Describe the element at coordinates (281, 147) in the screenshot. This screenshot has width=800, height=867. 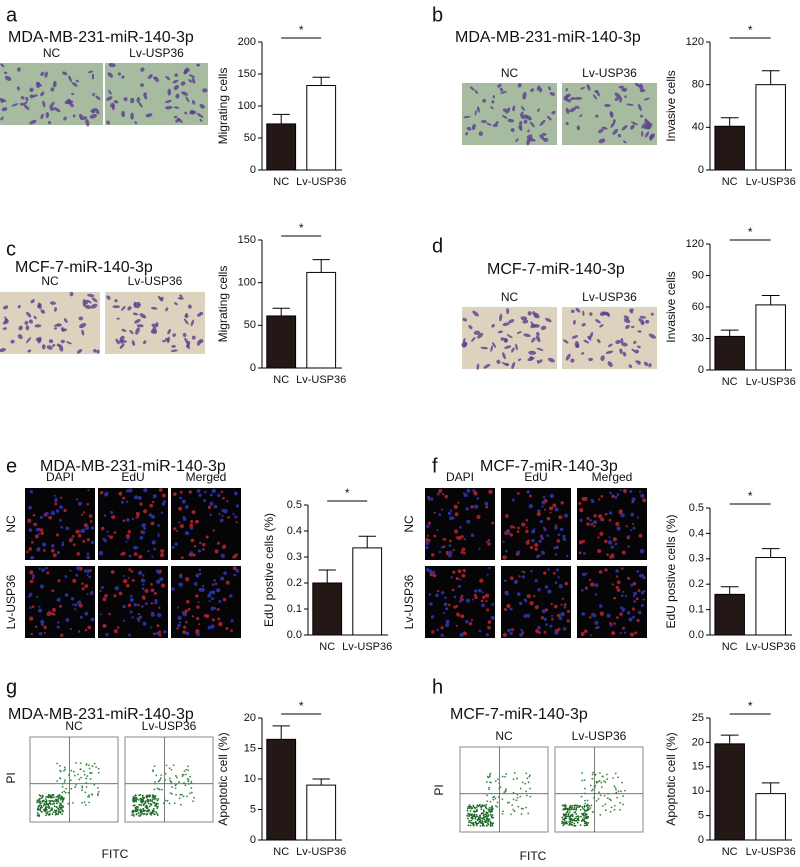
I see `bar` at that location.